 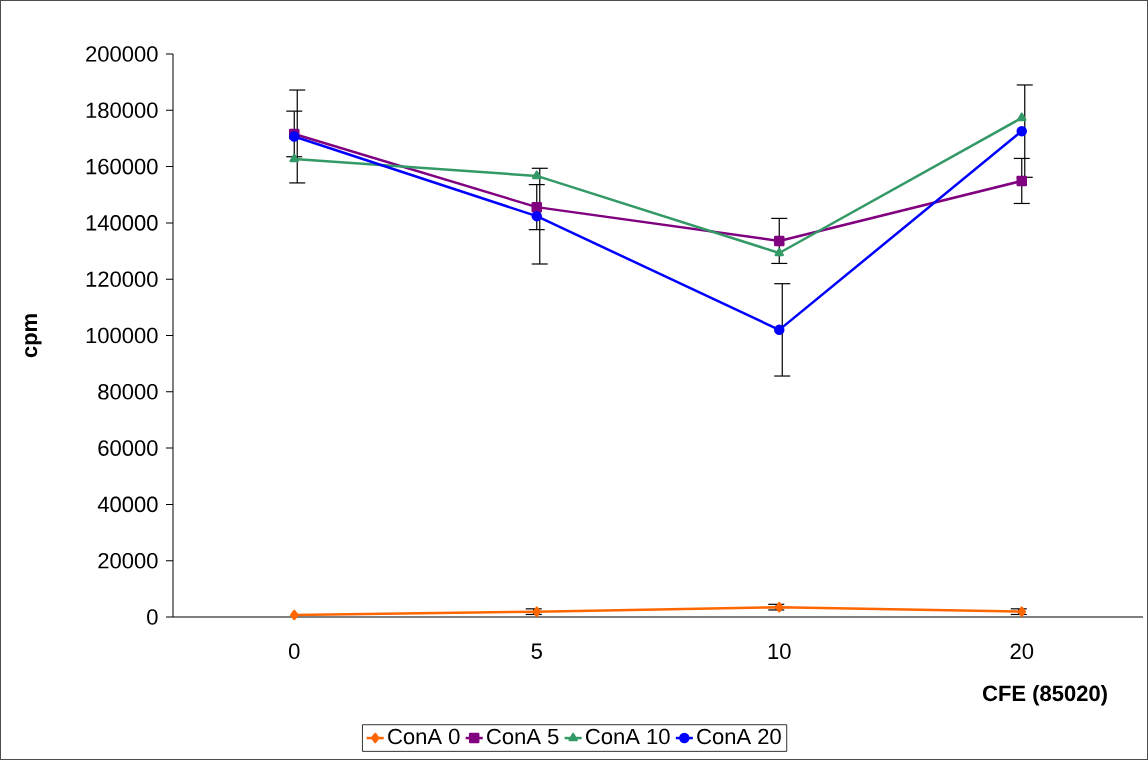 I want to click on x-tick-label: 20, so click(x=1022, y=651).